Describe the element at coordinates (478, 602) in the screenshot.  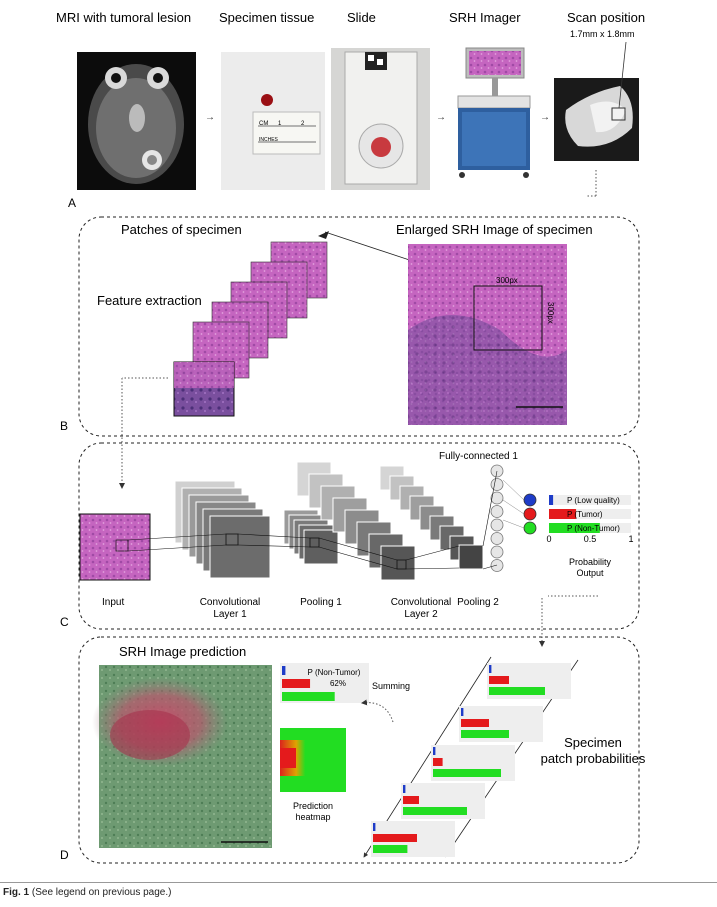
I see `pool2-label: Pooling 2` at that location.